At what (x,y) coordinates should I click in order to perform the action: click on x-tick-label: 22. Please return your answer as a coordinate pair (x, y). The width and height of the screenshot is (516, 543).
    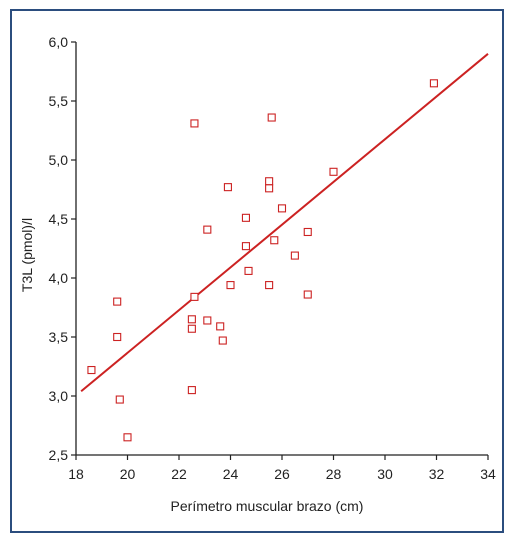
    Looking at the image, I should click on (179, 474).